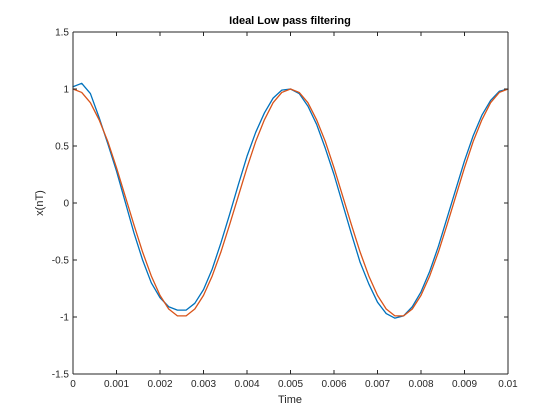 The height and width of the screenshot is (420, 560). What do you see at coordinates (61, 375) in the screenshot?
I see `y-tick-label: -1.5` at bounding box center [61, 375].